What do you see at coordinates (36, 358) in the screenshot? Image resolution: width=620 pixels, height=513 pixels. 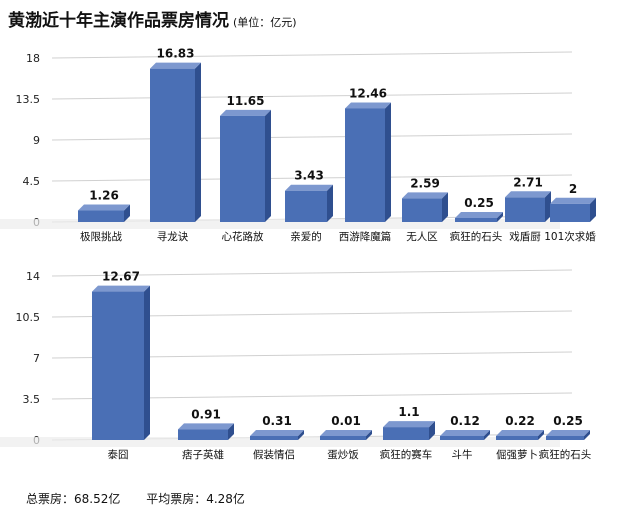 I see `y-tick-label: 7` at bounding box center [36, 358].